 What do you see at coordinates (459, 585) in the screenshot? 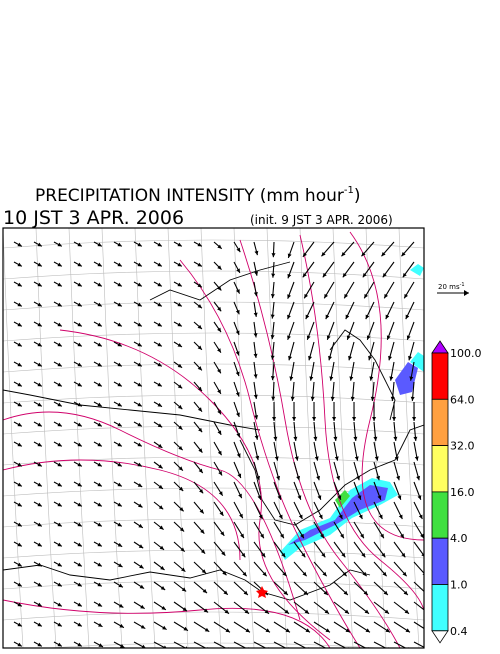
I see `colorbar-label: 1.0` at bounding box center [459, 585].